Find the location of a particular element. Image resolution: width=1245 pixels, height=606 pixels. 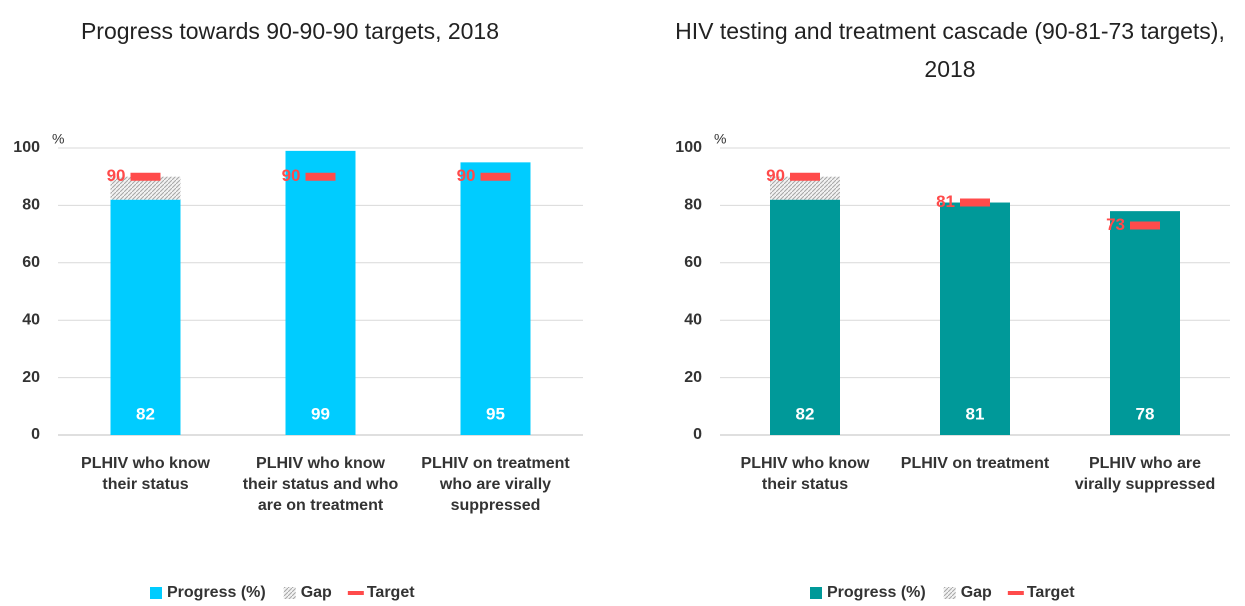

bar-value-label: 81 is located at coordinates (975, 413).